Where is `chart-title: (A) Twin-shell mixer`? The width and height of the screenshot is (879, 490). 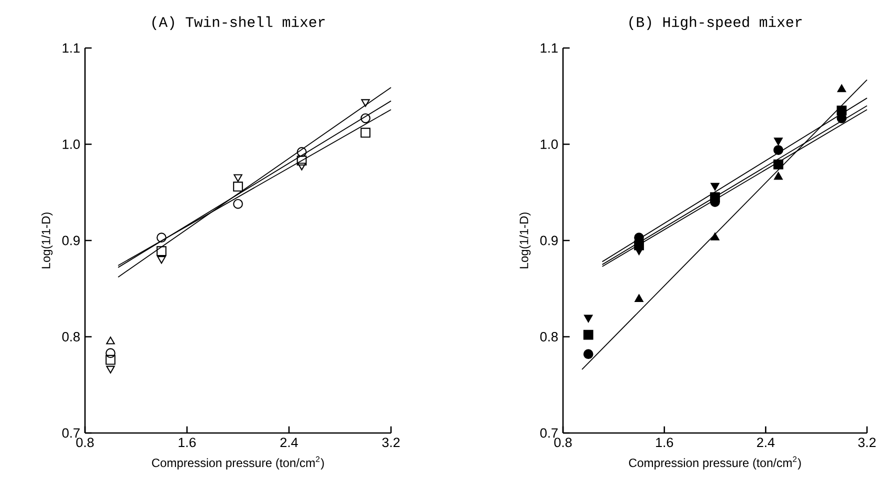
chart-title: (A) Twin-shell mixer is located at coordinates (238, 23).